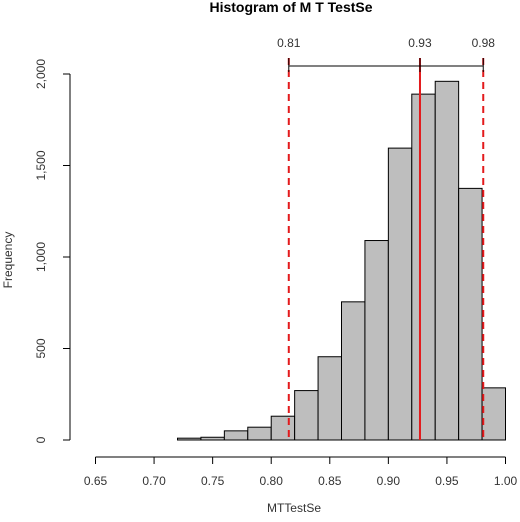  I want to click on chart-title: Histogram of M T TestSe, so click(290, 7).